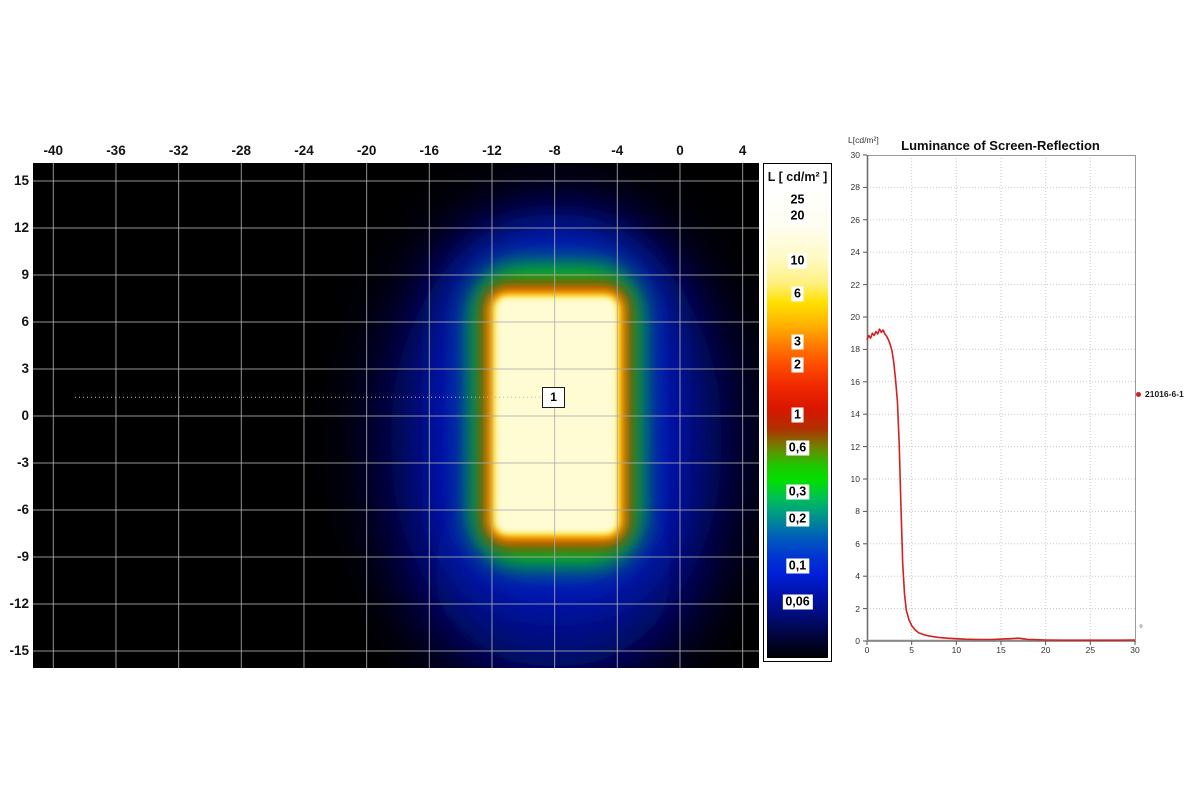 The height and width of the screenshot is (808, 1200). Describe the element at coordinates (680, 150) in the screenshot. I see `heatmap-x-tick-label: 0` at that location.